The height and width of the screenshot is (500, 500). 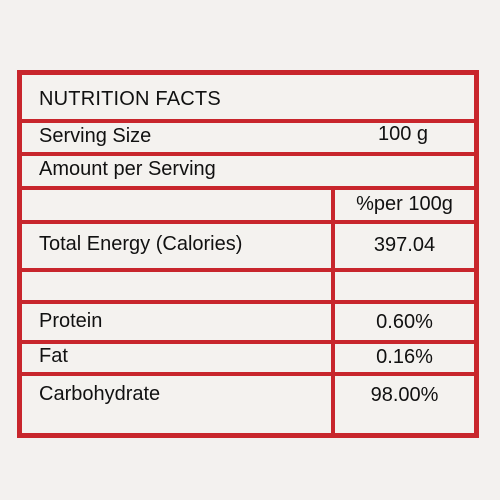 I want to click on serving-size-label: Serving Size, so click(x=95, y=136).